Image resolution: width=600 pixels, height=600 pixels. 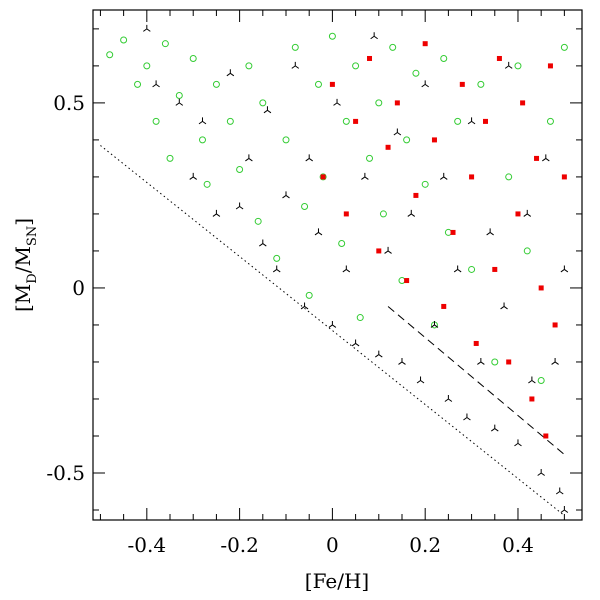 What do you see at coordinates (32, 236) in the screenshot?
I see `y-label-part: SN` at bounding box center [32, 236].